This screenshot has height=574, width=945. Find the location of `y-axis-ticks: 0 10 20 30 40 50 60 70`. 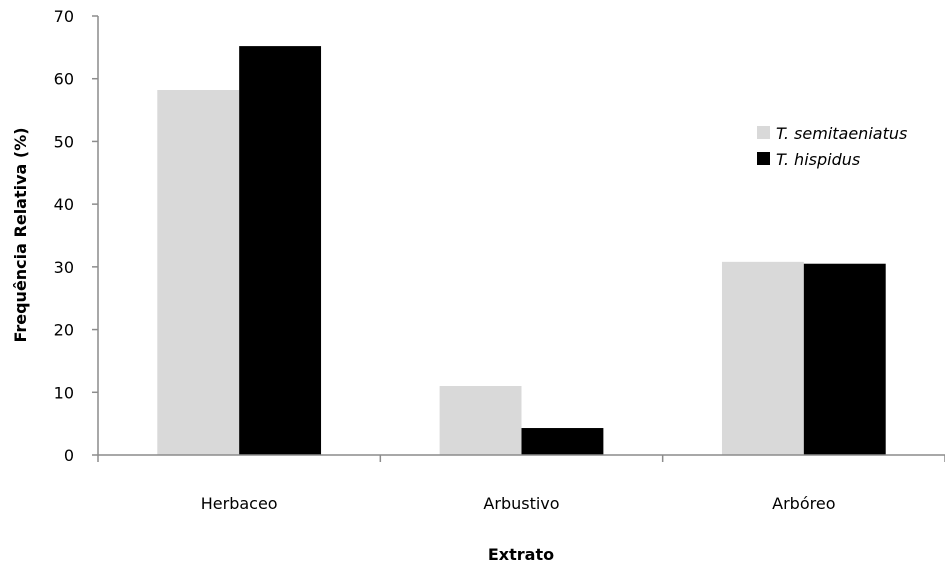

y-axis-ticks: 0 10 20 30 40 50 60 70 is located at coordinates (76, 236).